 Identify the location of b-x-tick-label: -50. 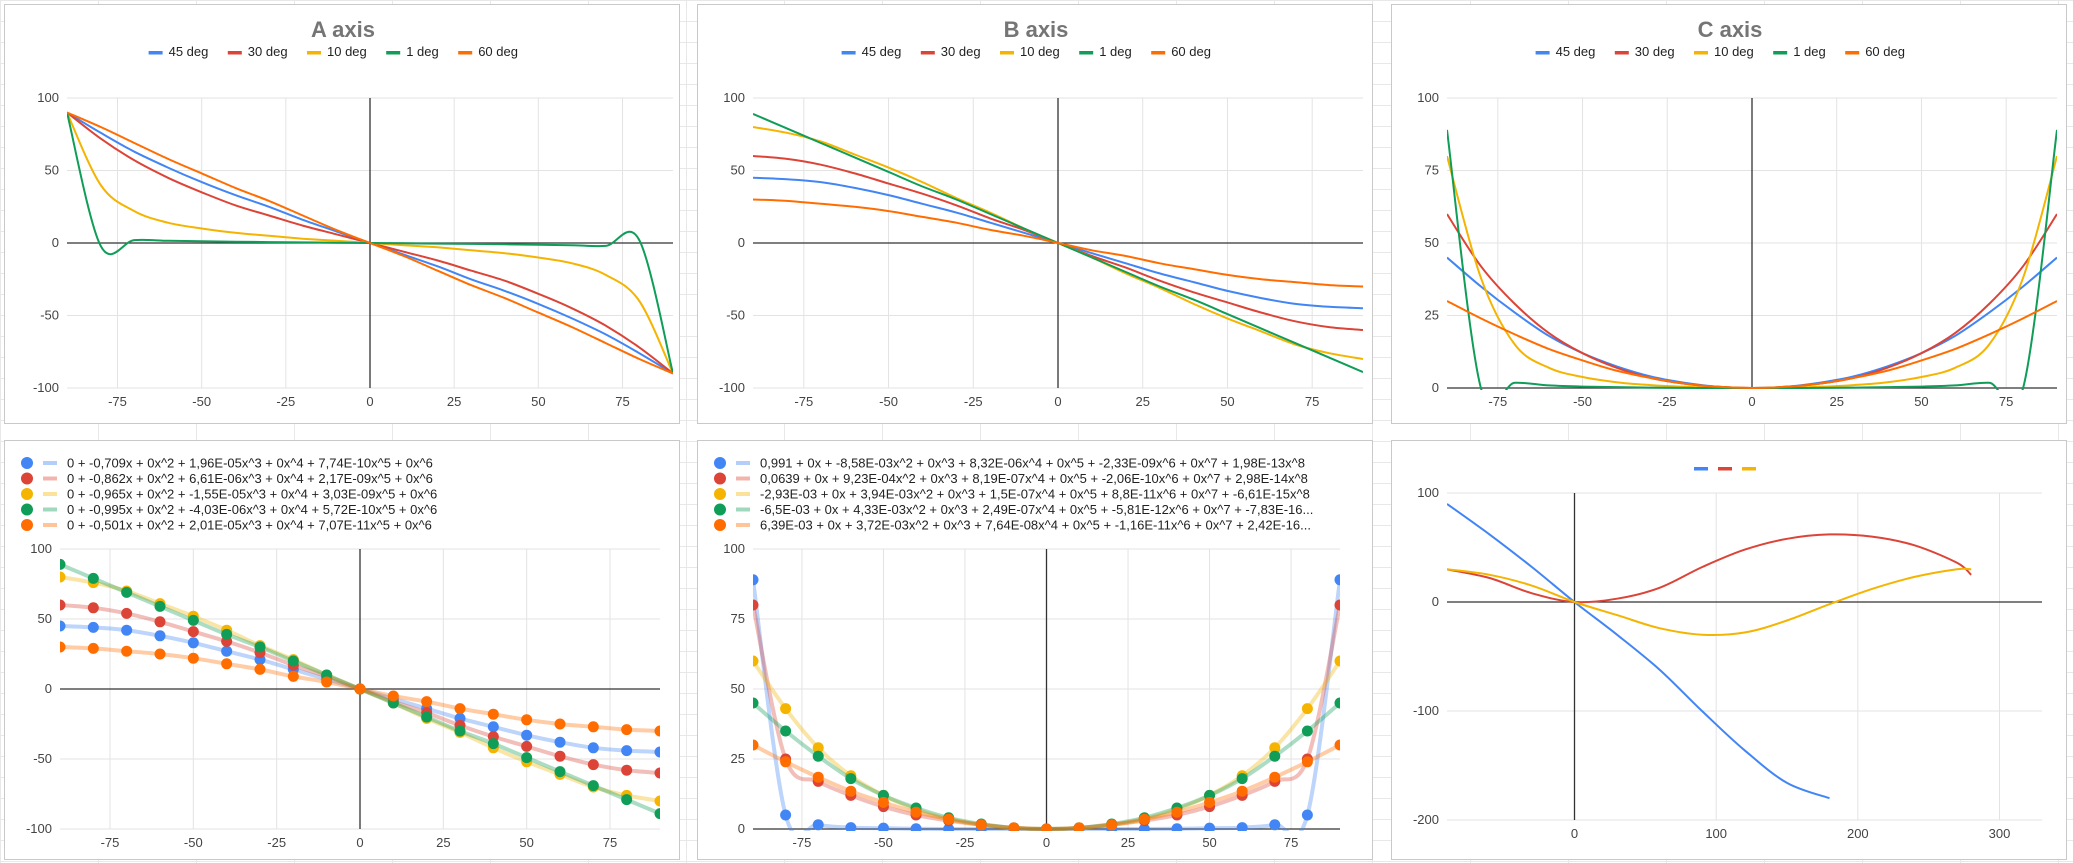
(888, 401).